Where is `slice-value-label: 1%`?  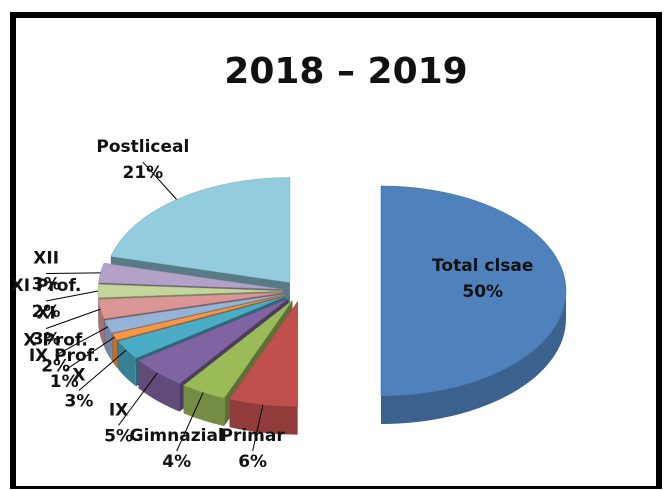 slice-value-label: 1% is located at coordinates (64, 382).